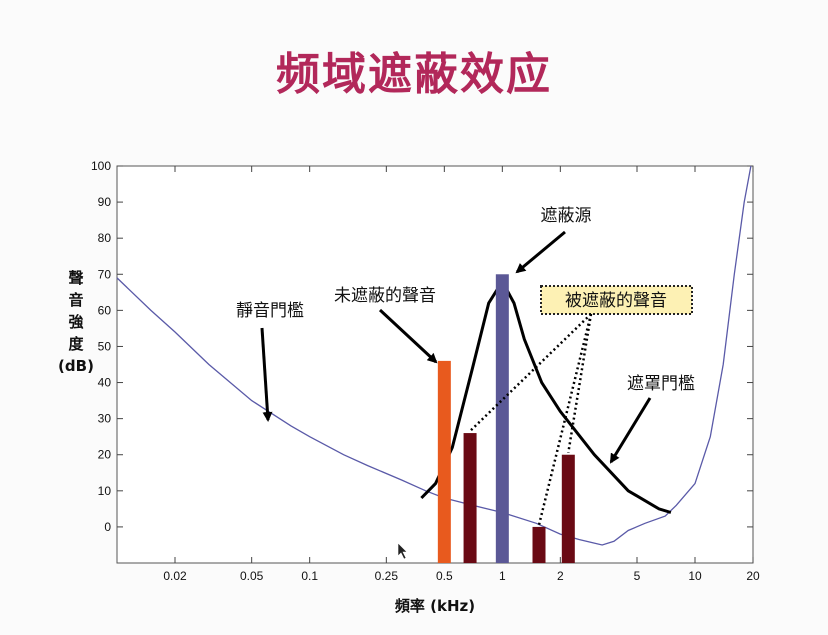  Describe the element at coordinates (387, 576) in the screenshot. I see `x-tick-label: 0.25` at that location.